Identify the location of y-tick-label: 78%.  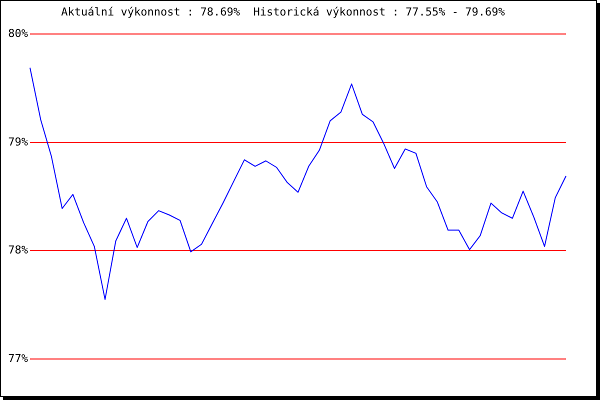
(18, 250).